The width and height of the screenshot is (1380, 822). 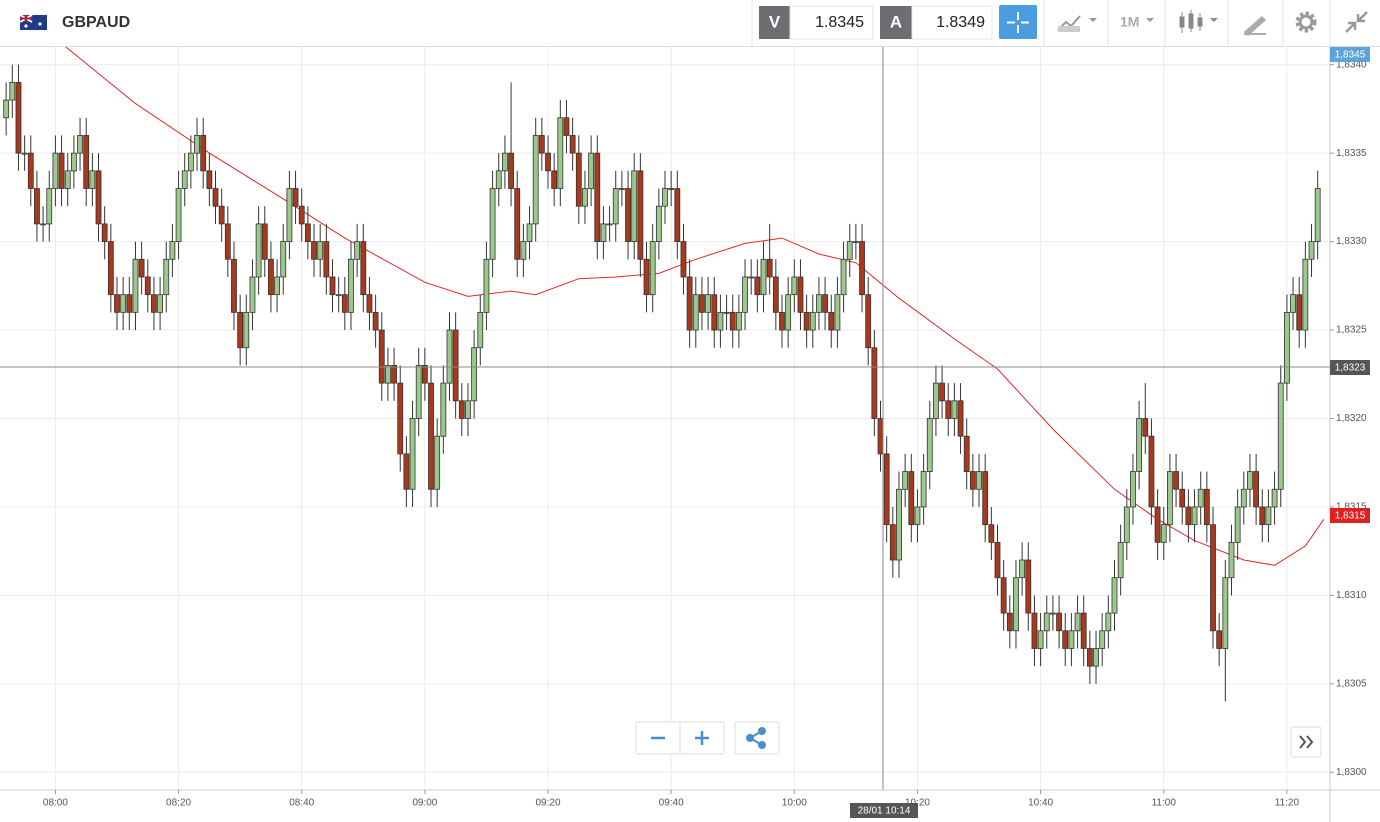 I want to click on indicators-button, so click(x=1077, y=23).